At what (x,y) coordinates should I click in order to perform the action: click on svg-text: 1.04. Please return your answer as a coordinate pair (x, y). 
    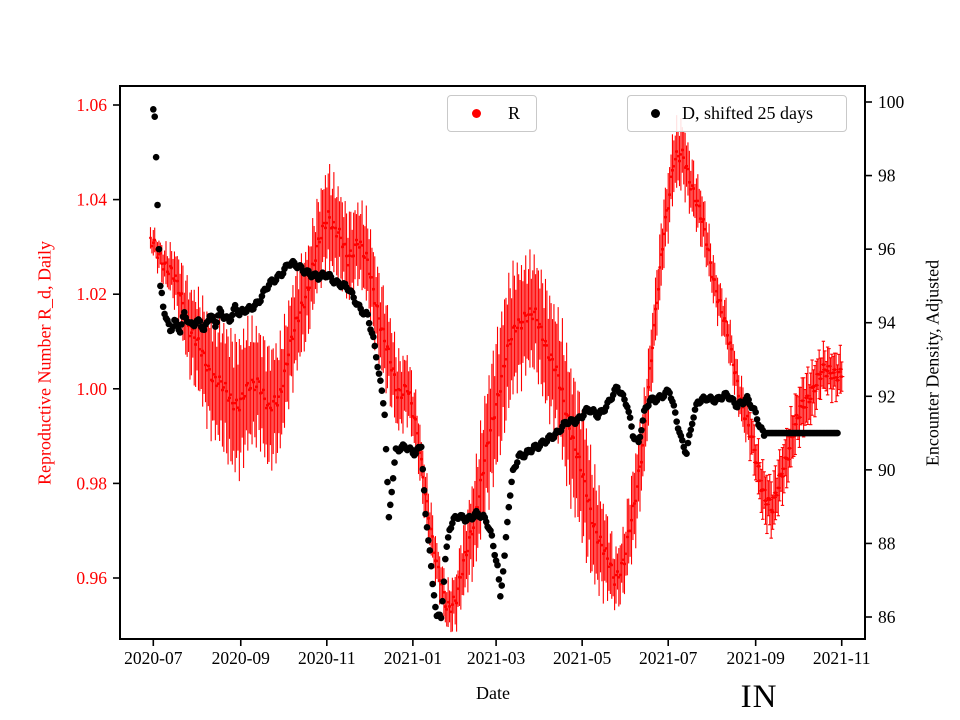
    Looking at the image, I should click on (91, 200).